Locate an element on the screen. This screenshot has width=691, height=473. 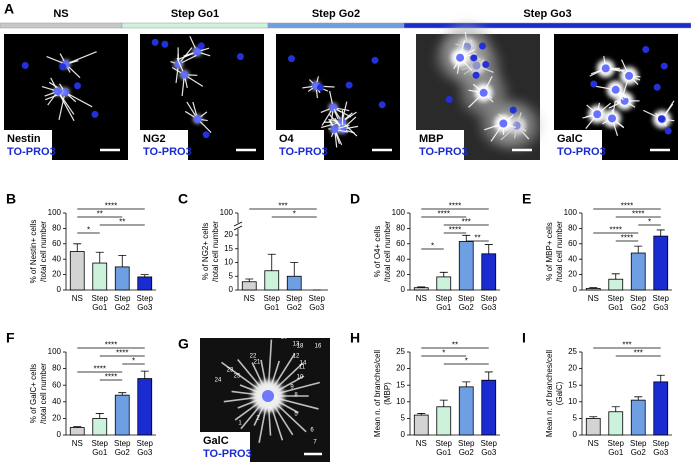
stage-label: Step Go2 is located at coordinates (336, 14).